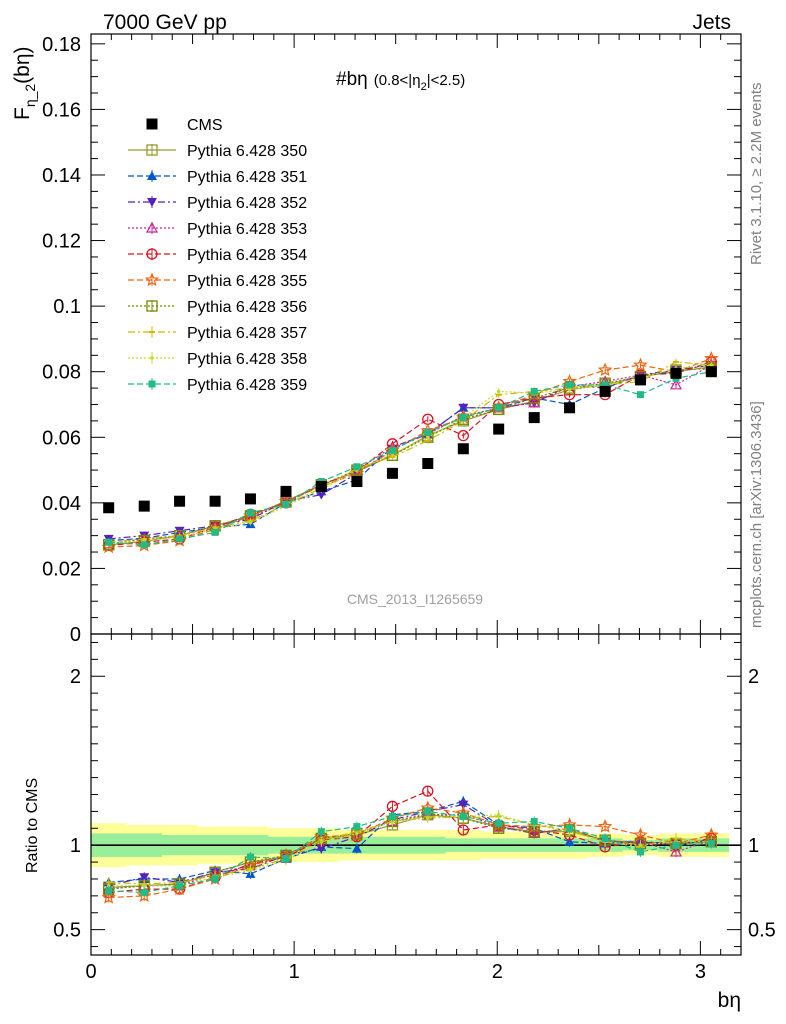  I want to click on legend-entry-10: Pythia 6.428 359, so click(217, 385).